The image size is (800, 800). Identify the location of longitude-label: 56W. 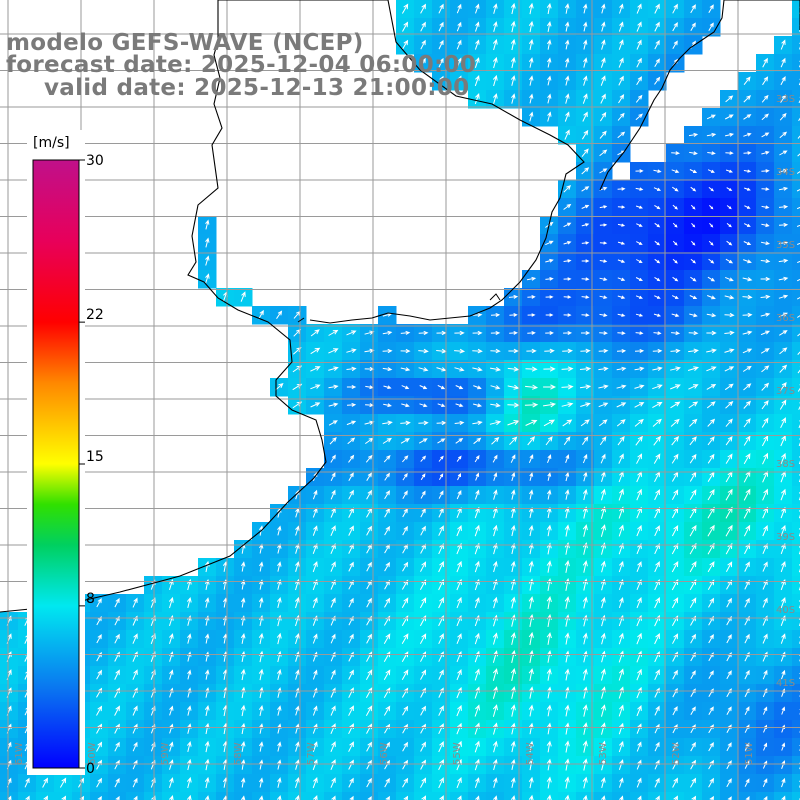
(384, 753).